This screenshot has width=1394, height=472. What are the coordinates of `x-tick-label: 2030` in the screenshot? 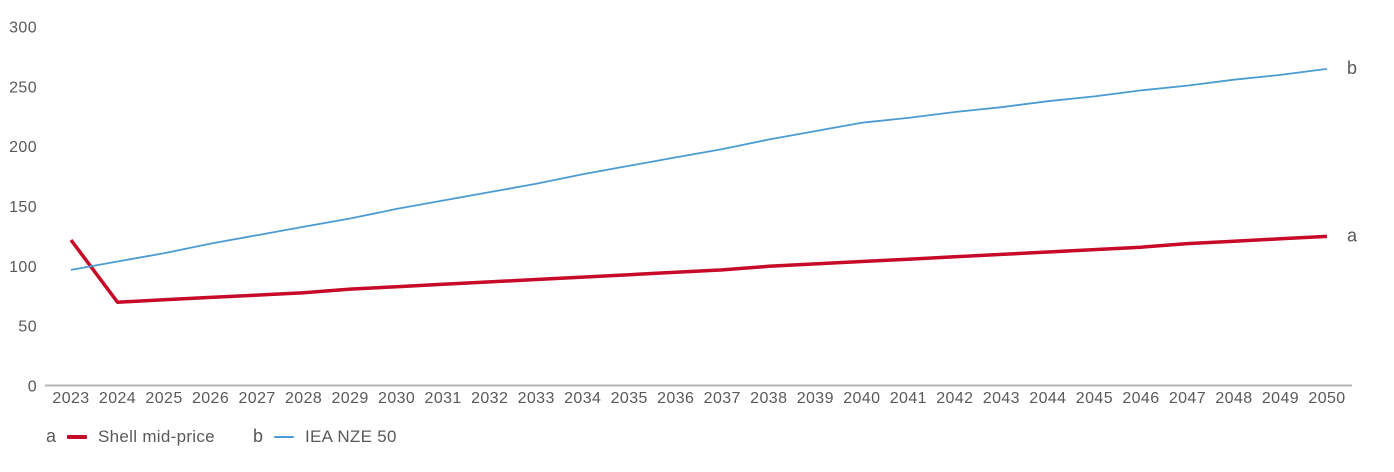 It's located at (396, 398).